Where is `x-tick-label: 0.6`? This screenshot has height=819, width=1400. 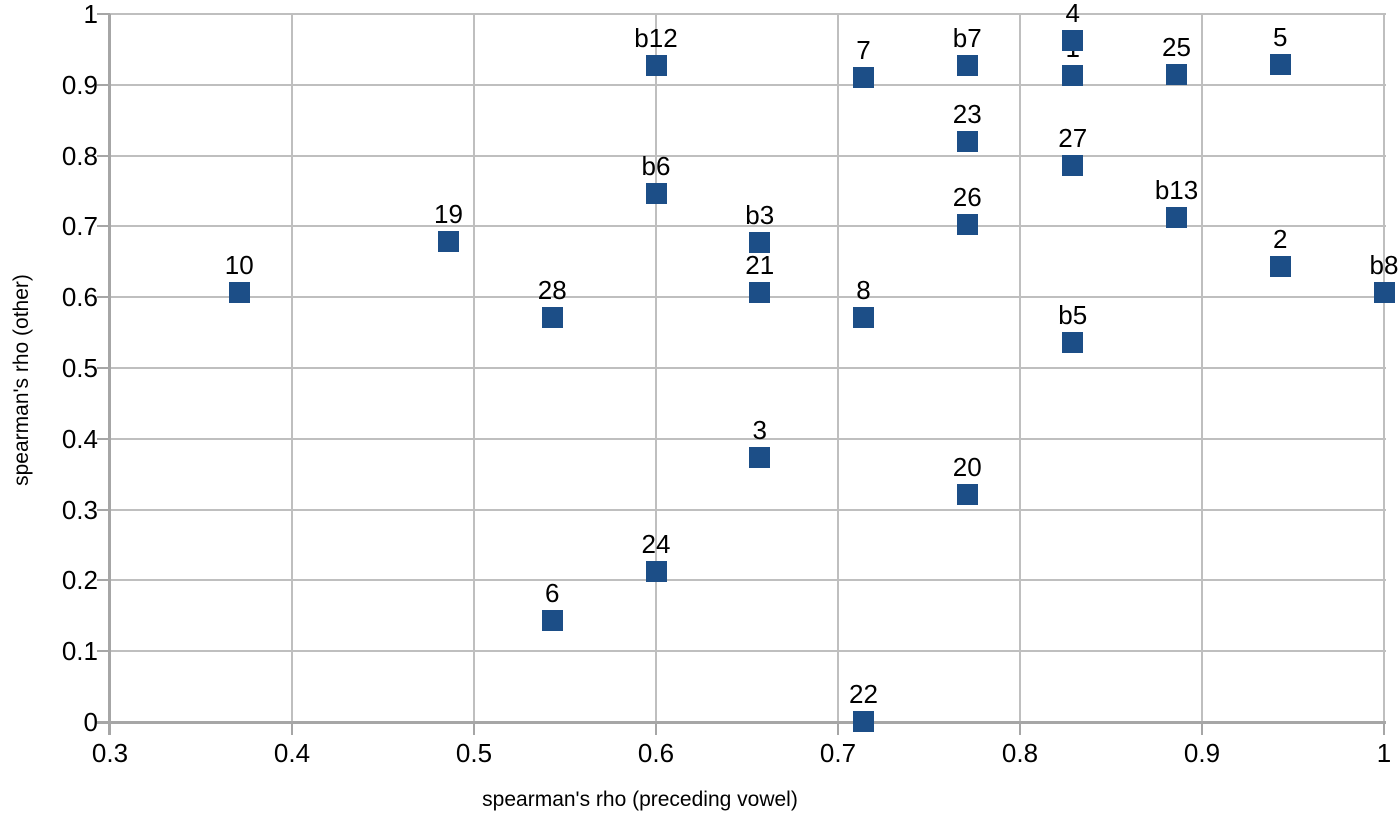
x-tick-label: 0.6 is located at coordinates (656, 753).